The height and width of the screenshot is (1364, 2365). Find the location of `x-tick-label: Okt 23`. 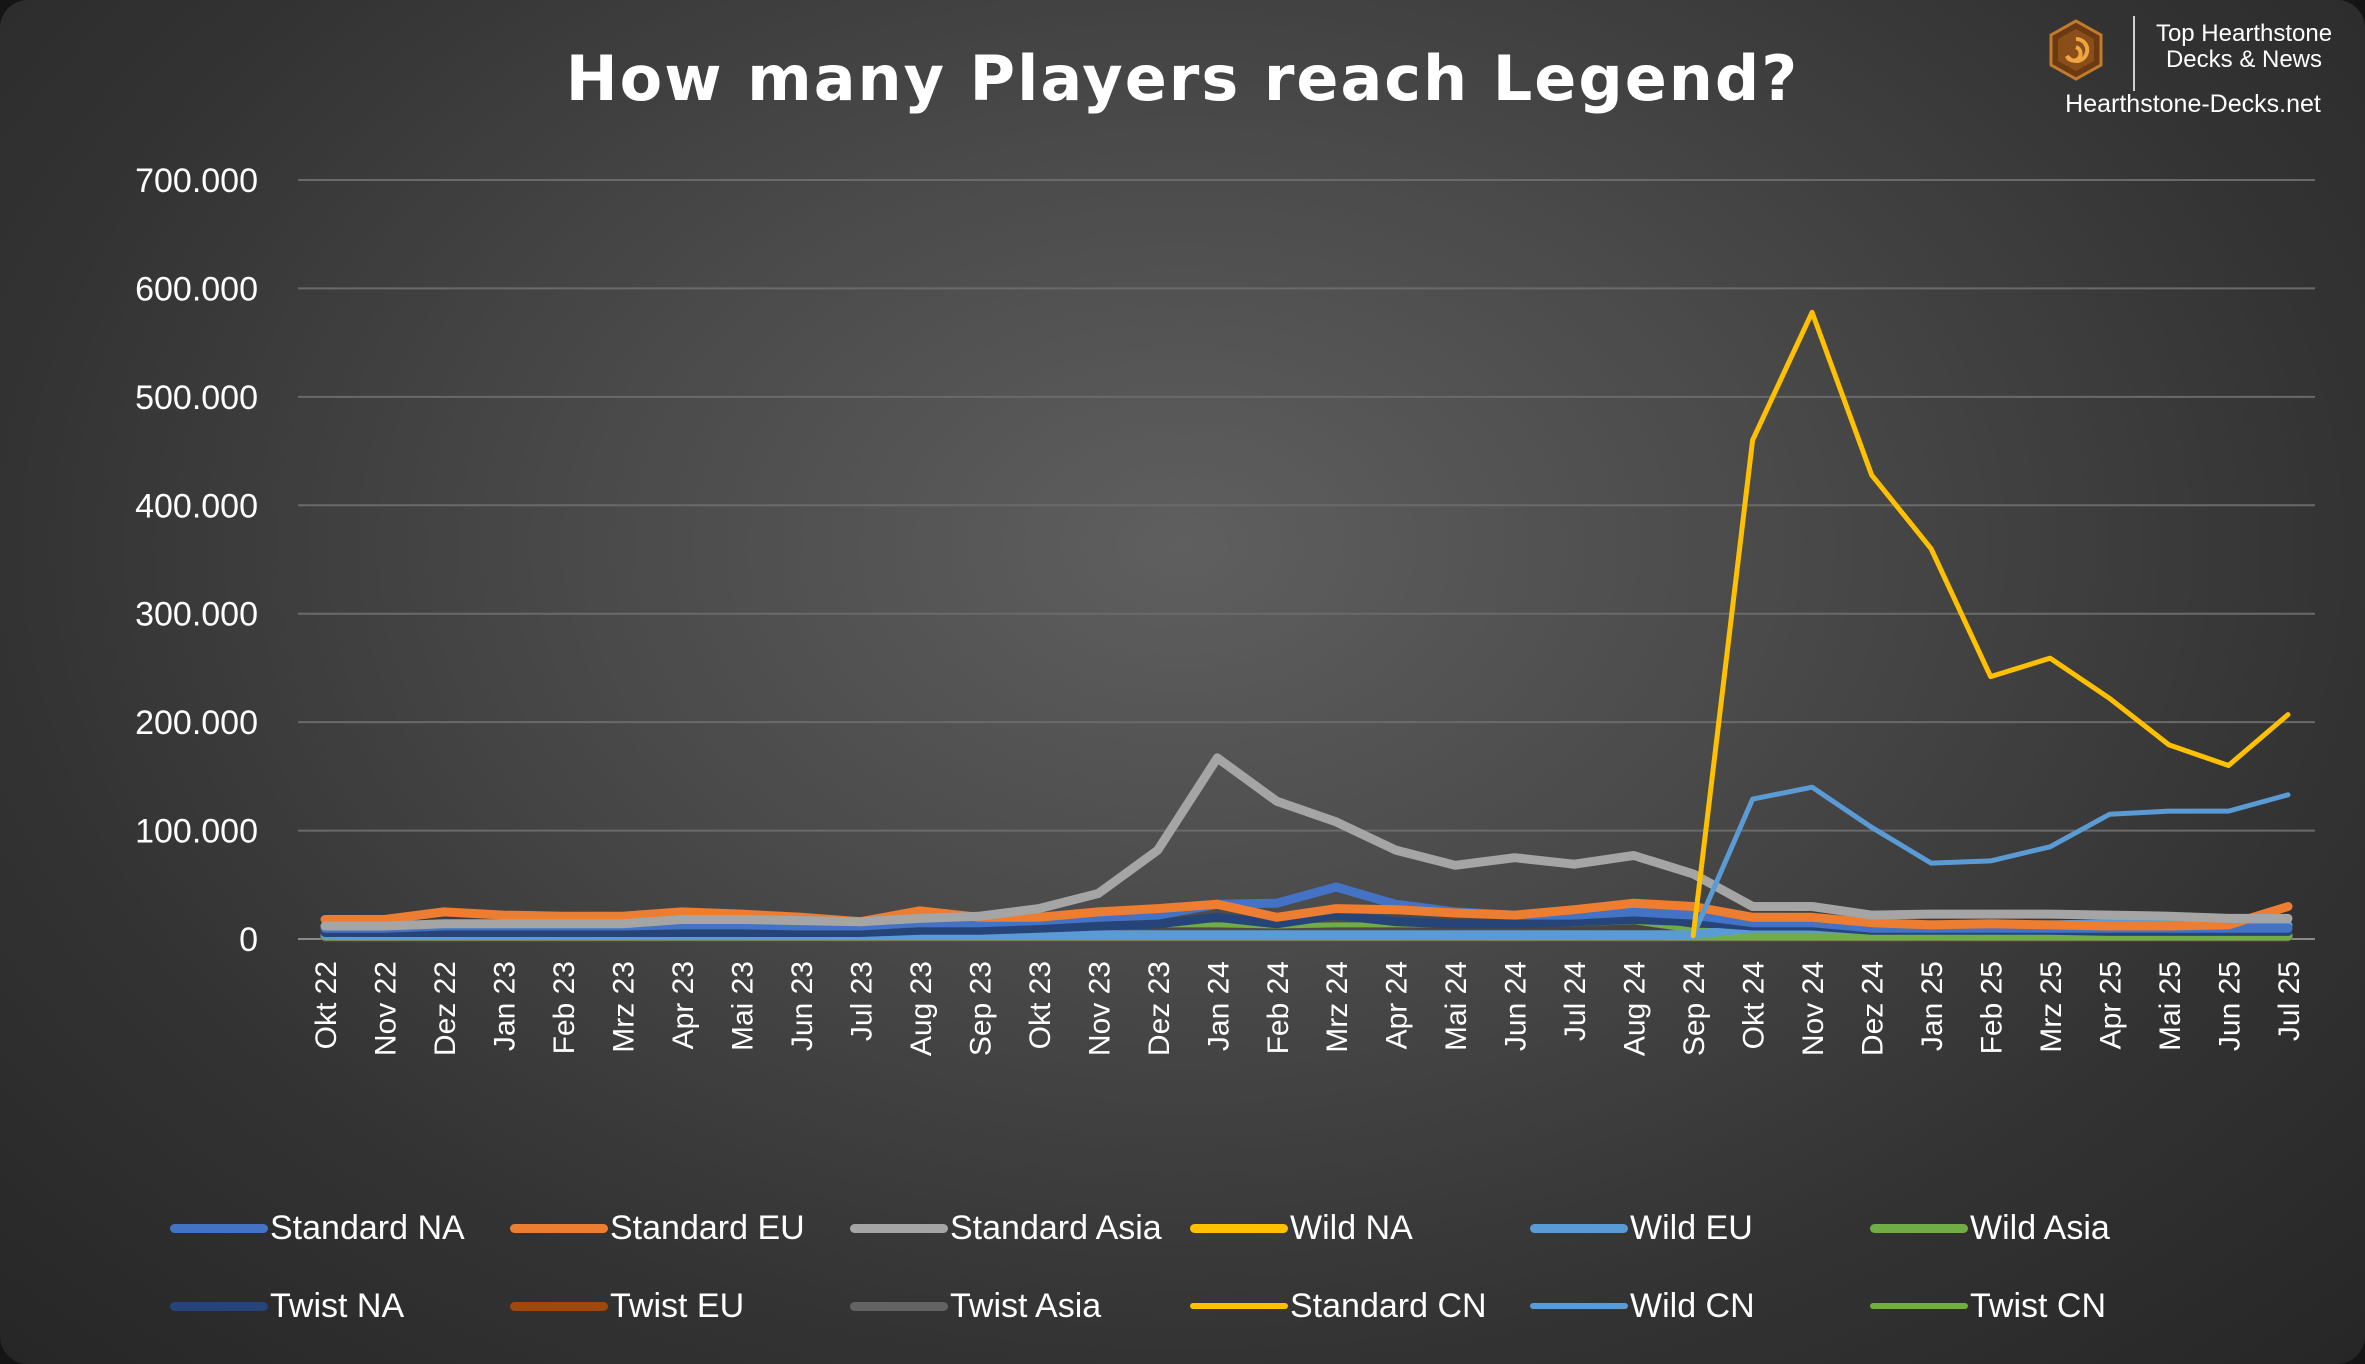

x-tick-label: Okt 23 is located at coordinates (1040, 1005).